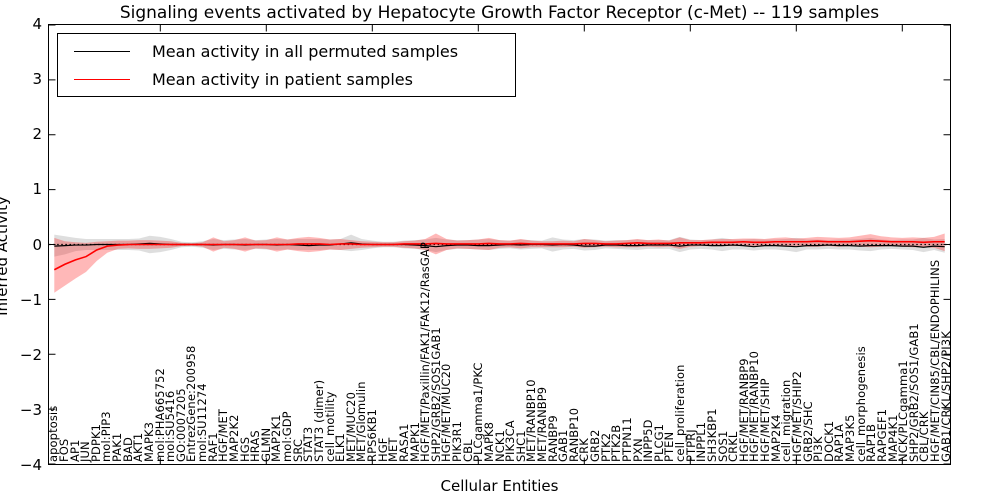 The width and height of the screenshot is (1000, 500). I want to click on y-tick-label: 2, so click(37, 134).